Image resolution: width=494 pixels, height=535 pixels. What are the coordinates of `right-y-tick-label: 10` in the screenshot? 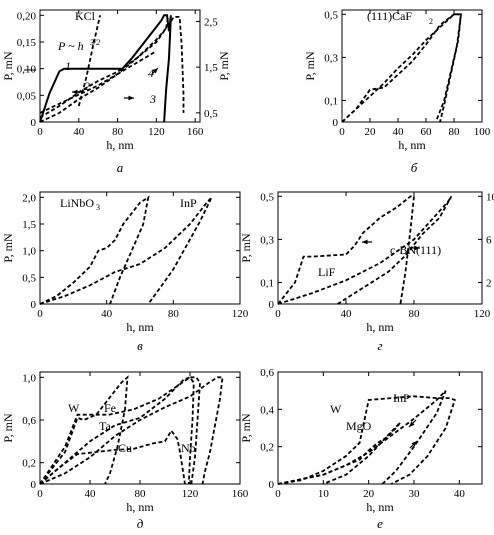 It's located at (490, 197).